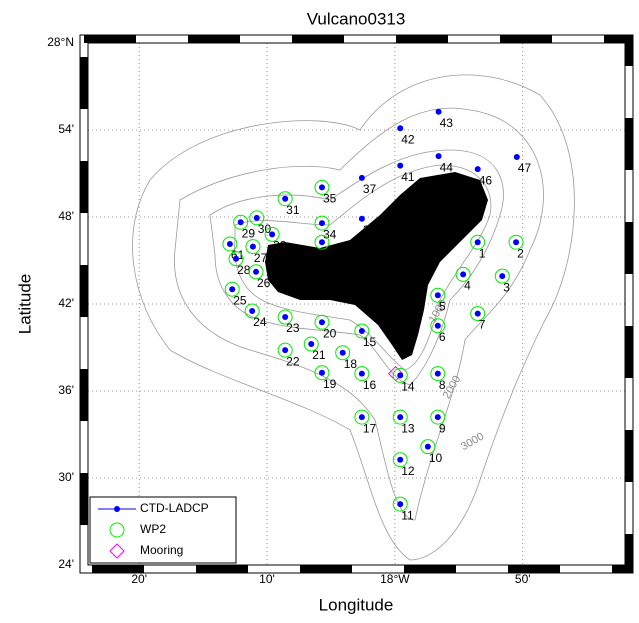 The image size is (639, 623). Describe the element at coordinates (407, 515) in the screenshot. I see `station-label: 11` at that location.